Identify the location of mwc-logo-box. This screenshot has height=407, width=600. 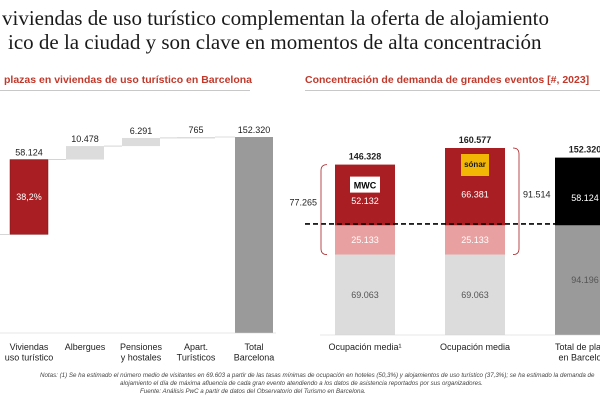
(365, 184).